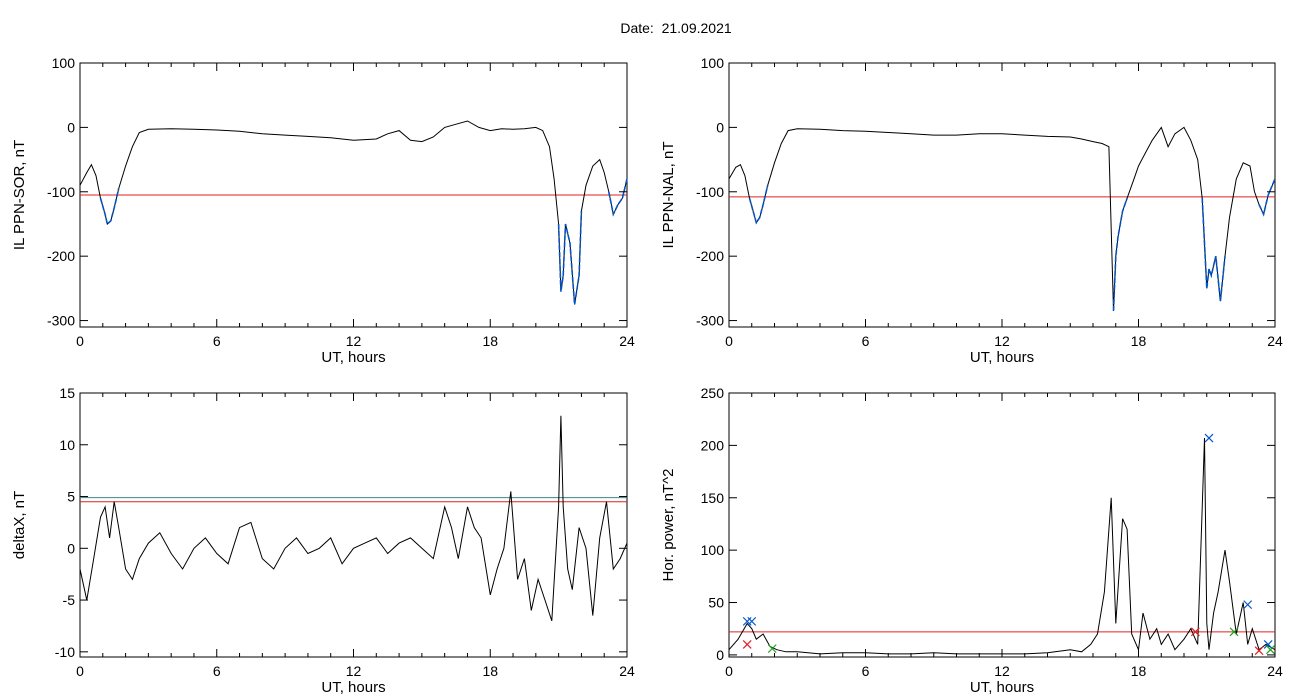  I want to click on y-tick-label: -10, so click(65, 652).